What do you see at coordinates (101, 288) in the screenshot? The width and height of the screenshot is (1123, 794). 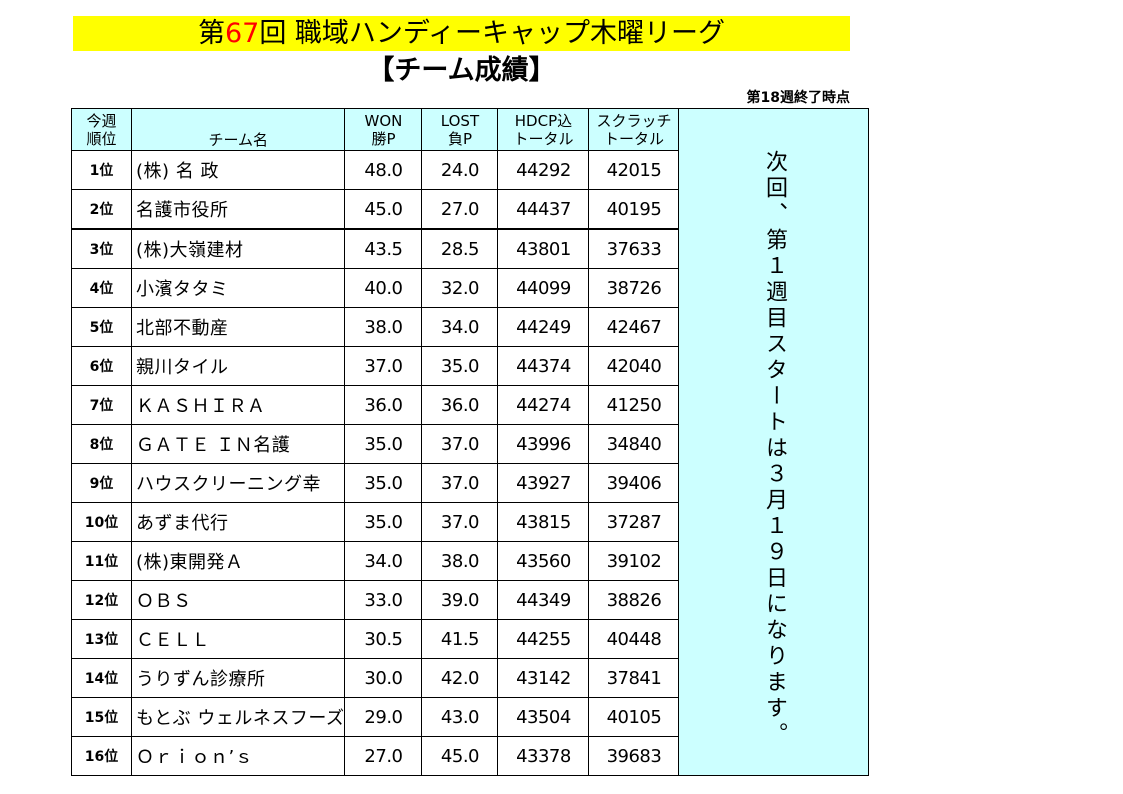 I see `rank-cell: 4位` at bounding box center [101, 288].